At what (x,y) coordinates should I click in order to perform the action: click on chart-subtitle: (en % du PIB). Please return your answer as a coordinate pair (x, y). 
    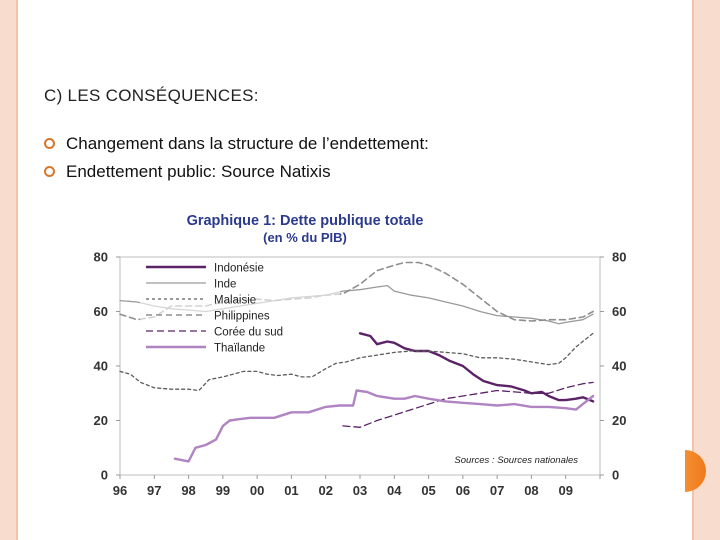
    Looking at the image, I should click on (305, 237).